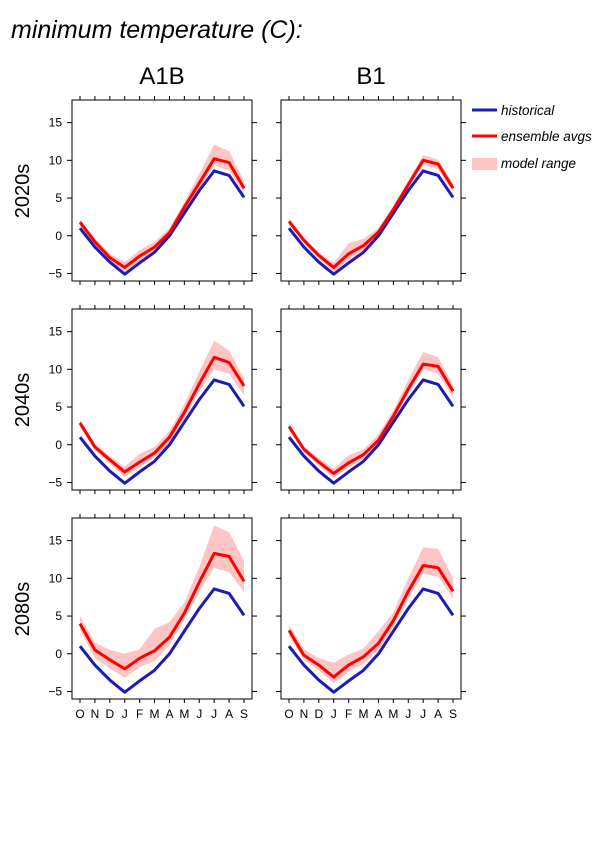  What do you see at coordinates (23, 400) in the screenshot?
I see `row-title-2040s: 2040s` at bounding box center [23, 400].